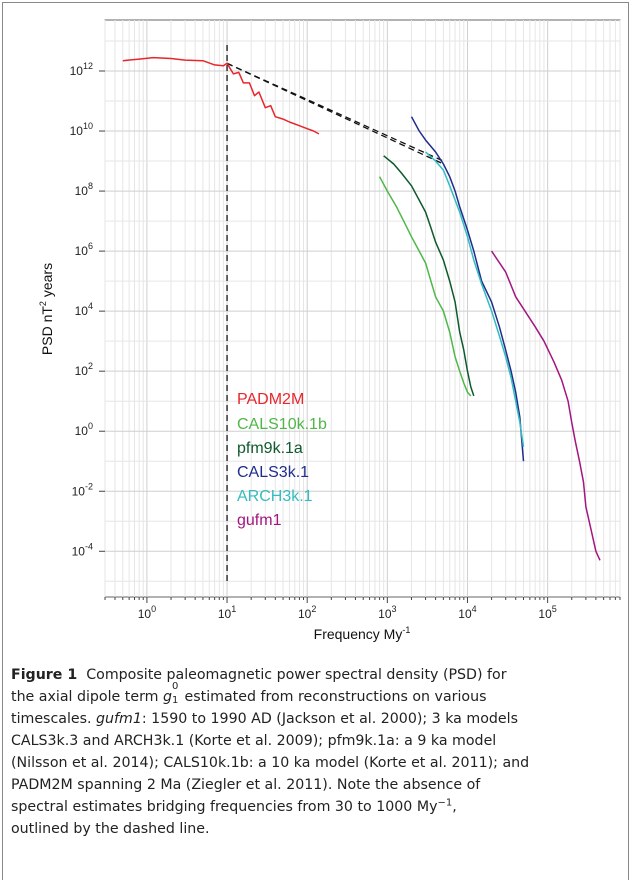  What do you see at coordinates (110, 829) in the screenshot?
I see `caption-line-8: outlined by the dashed line.` at bounding box center [110, 829].